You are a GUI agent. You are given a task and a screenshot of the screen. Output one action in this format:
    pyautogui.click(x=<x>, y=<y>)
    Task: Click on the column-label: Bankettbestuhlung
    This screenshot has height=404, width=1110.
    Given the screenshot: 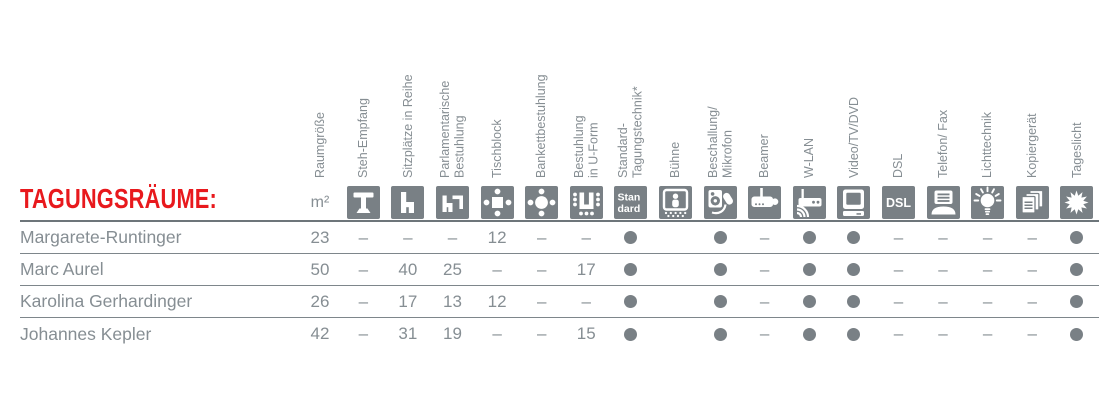 What is the action you would take?
    pyautogui.click(x=541, y=126)
    